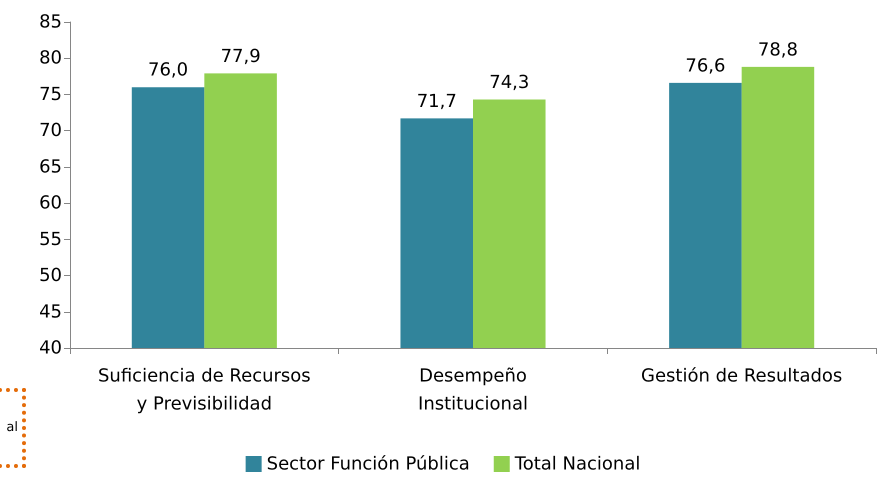 The width and height of the screenshot is (886, 482). What do you see at coordinates (473, 390) in the screenshot?
I see `x-tick-label: Desempeño Institucional` at bounding box center [473, 390].